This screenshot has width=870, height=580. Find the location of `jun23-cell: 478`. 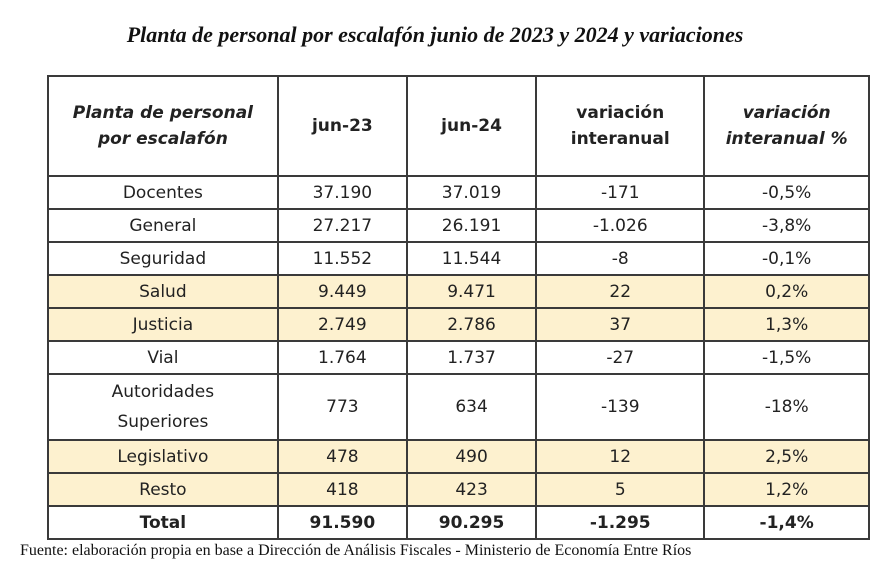

jun23-cell: 478 is located at coordinates (342, 456).